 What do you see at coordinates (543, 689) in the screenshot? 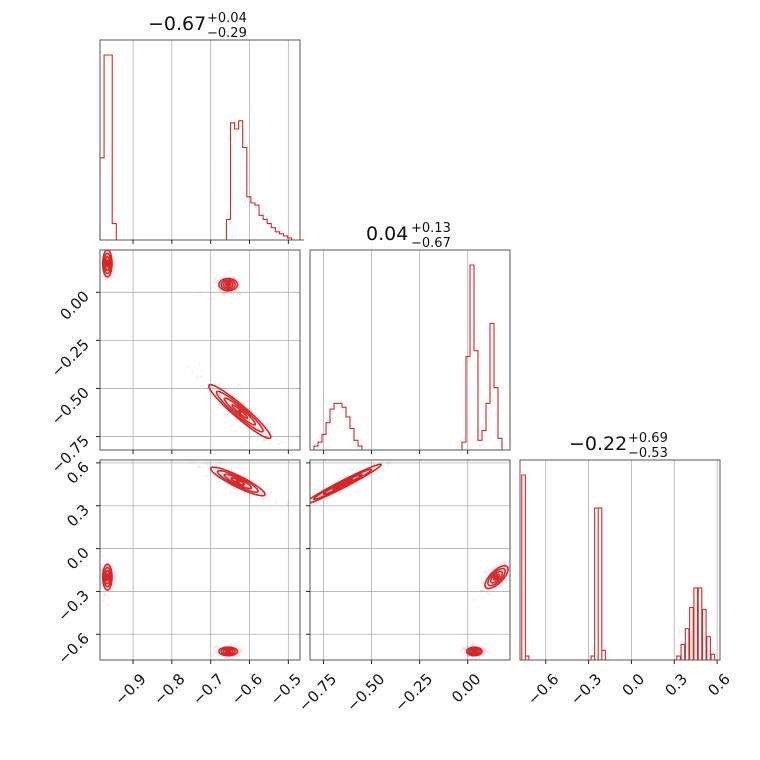
I see `xticklabel-2-0: −0.6` at bounding box center [543, 689].